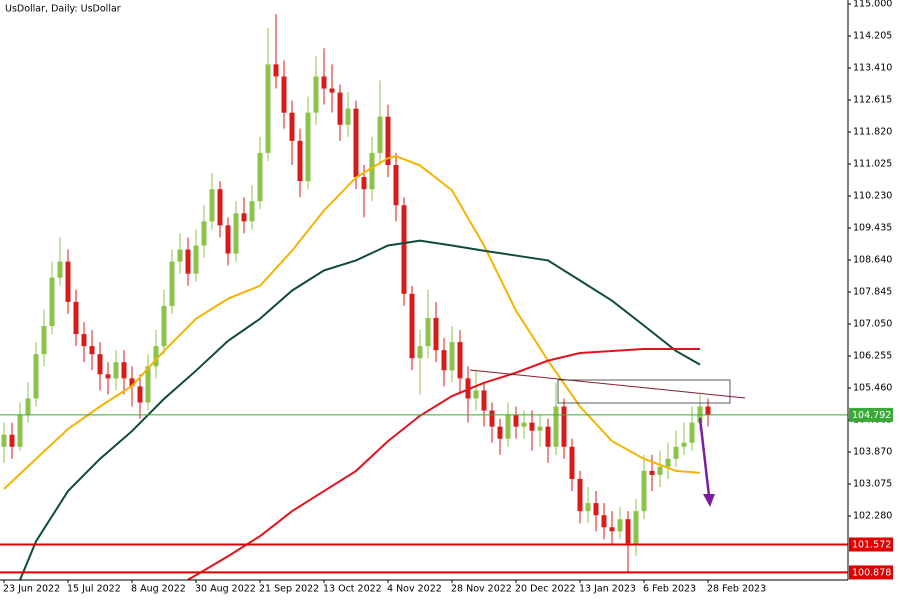 The image size is (900, 600). Describe the element at coordinates (31, 589) in the screenshot. I see `x-tick-label: 23 Jun 2022` at that location.